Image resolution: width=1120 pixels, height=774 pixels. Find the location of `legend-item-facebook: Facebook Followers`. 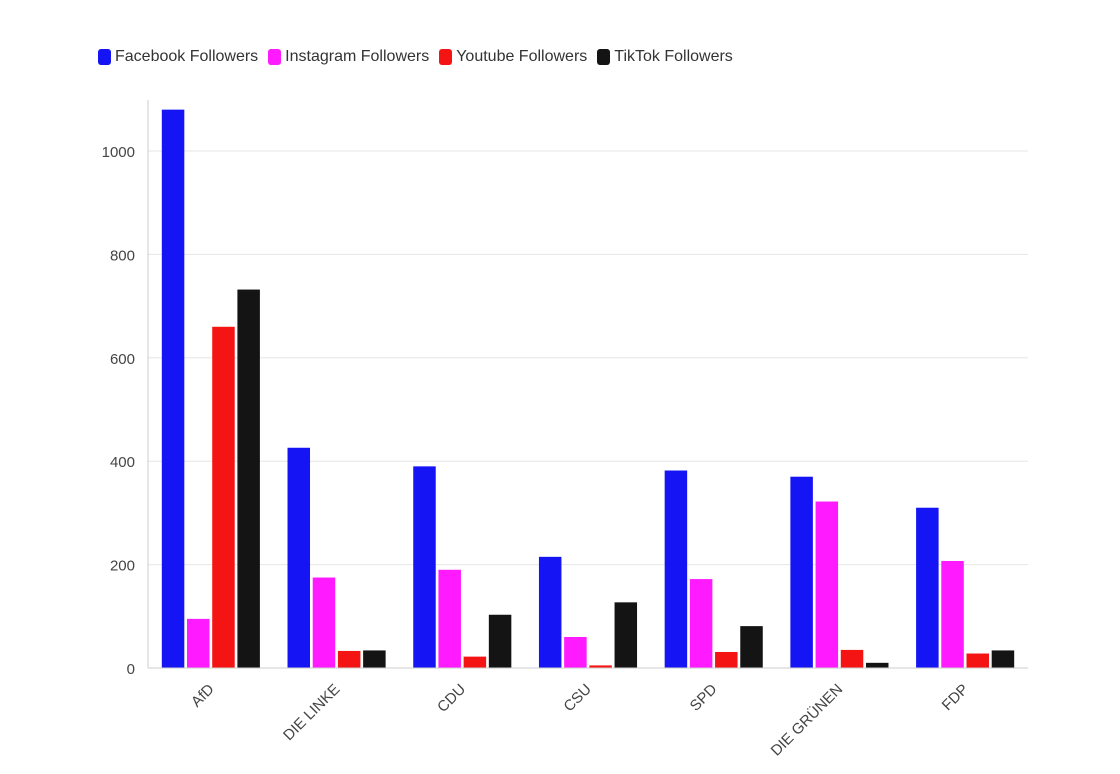

legend-item-facebook: Facebook Followers is located at coordinates (178, 57).